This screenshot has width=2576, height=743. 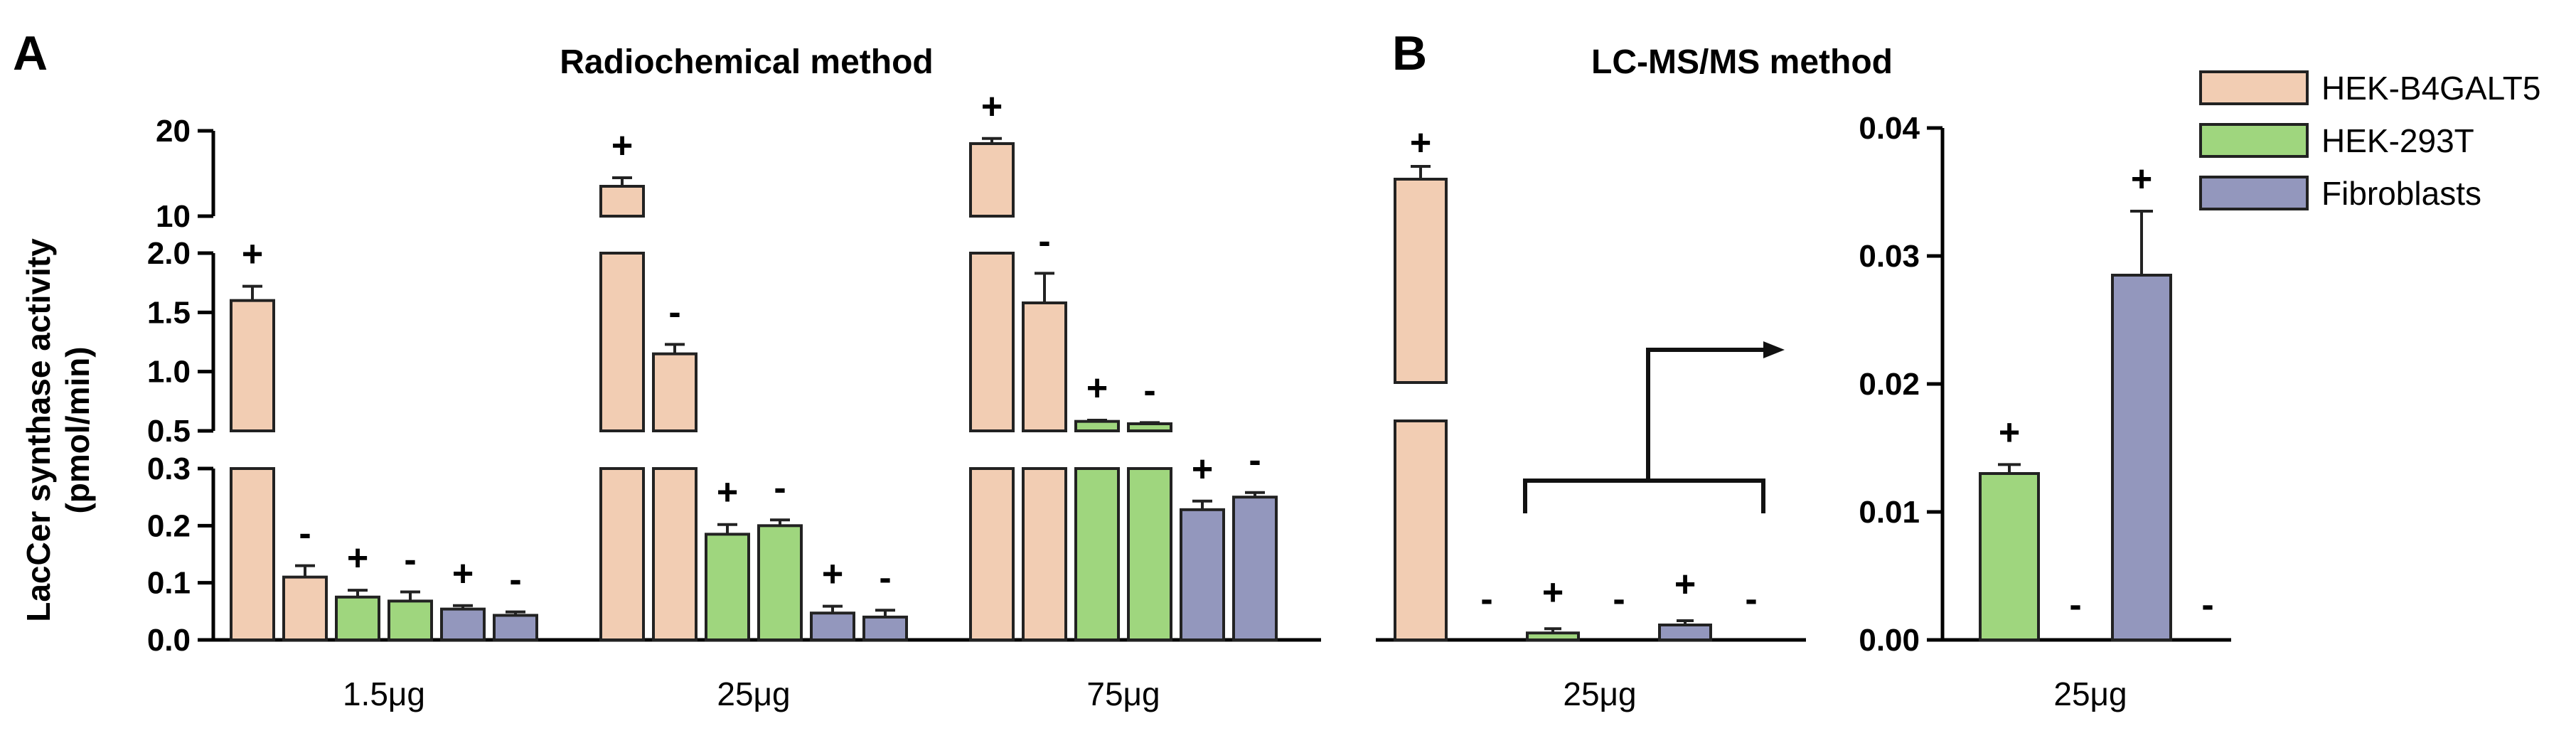 I want to click on panel-b-category: 25μg, so click(x=1600, y=693).